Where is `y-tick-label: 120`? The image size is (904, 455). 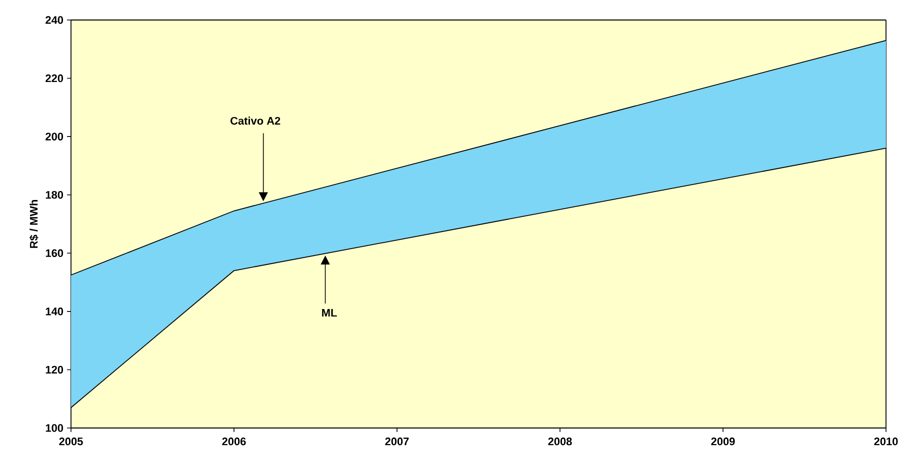 y-tick-label: 120 is located at coordinates (55, 370).